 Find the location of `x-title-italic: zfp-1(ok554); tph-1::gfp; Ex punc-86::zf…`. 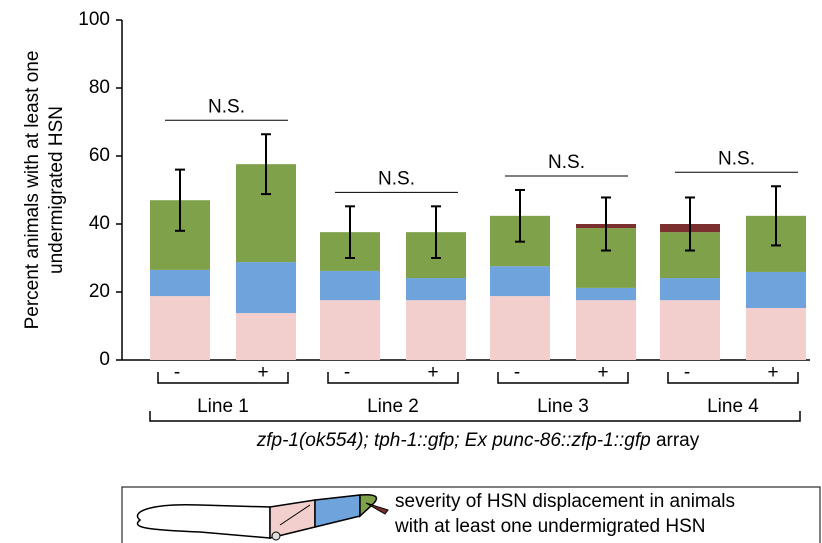

x-title-italic: zfp-1(ok554); tph-1::gfp; Ex punc-86::zf… is located at coordinates (453, 440).